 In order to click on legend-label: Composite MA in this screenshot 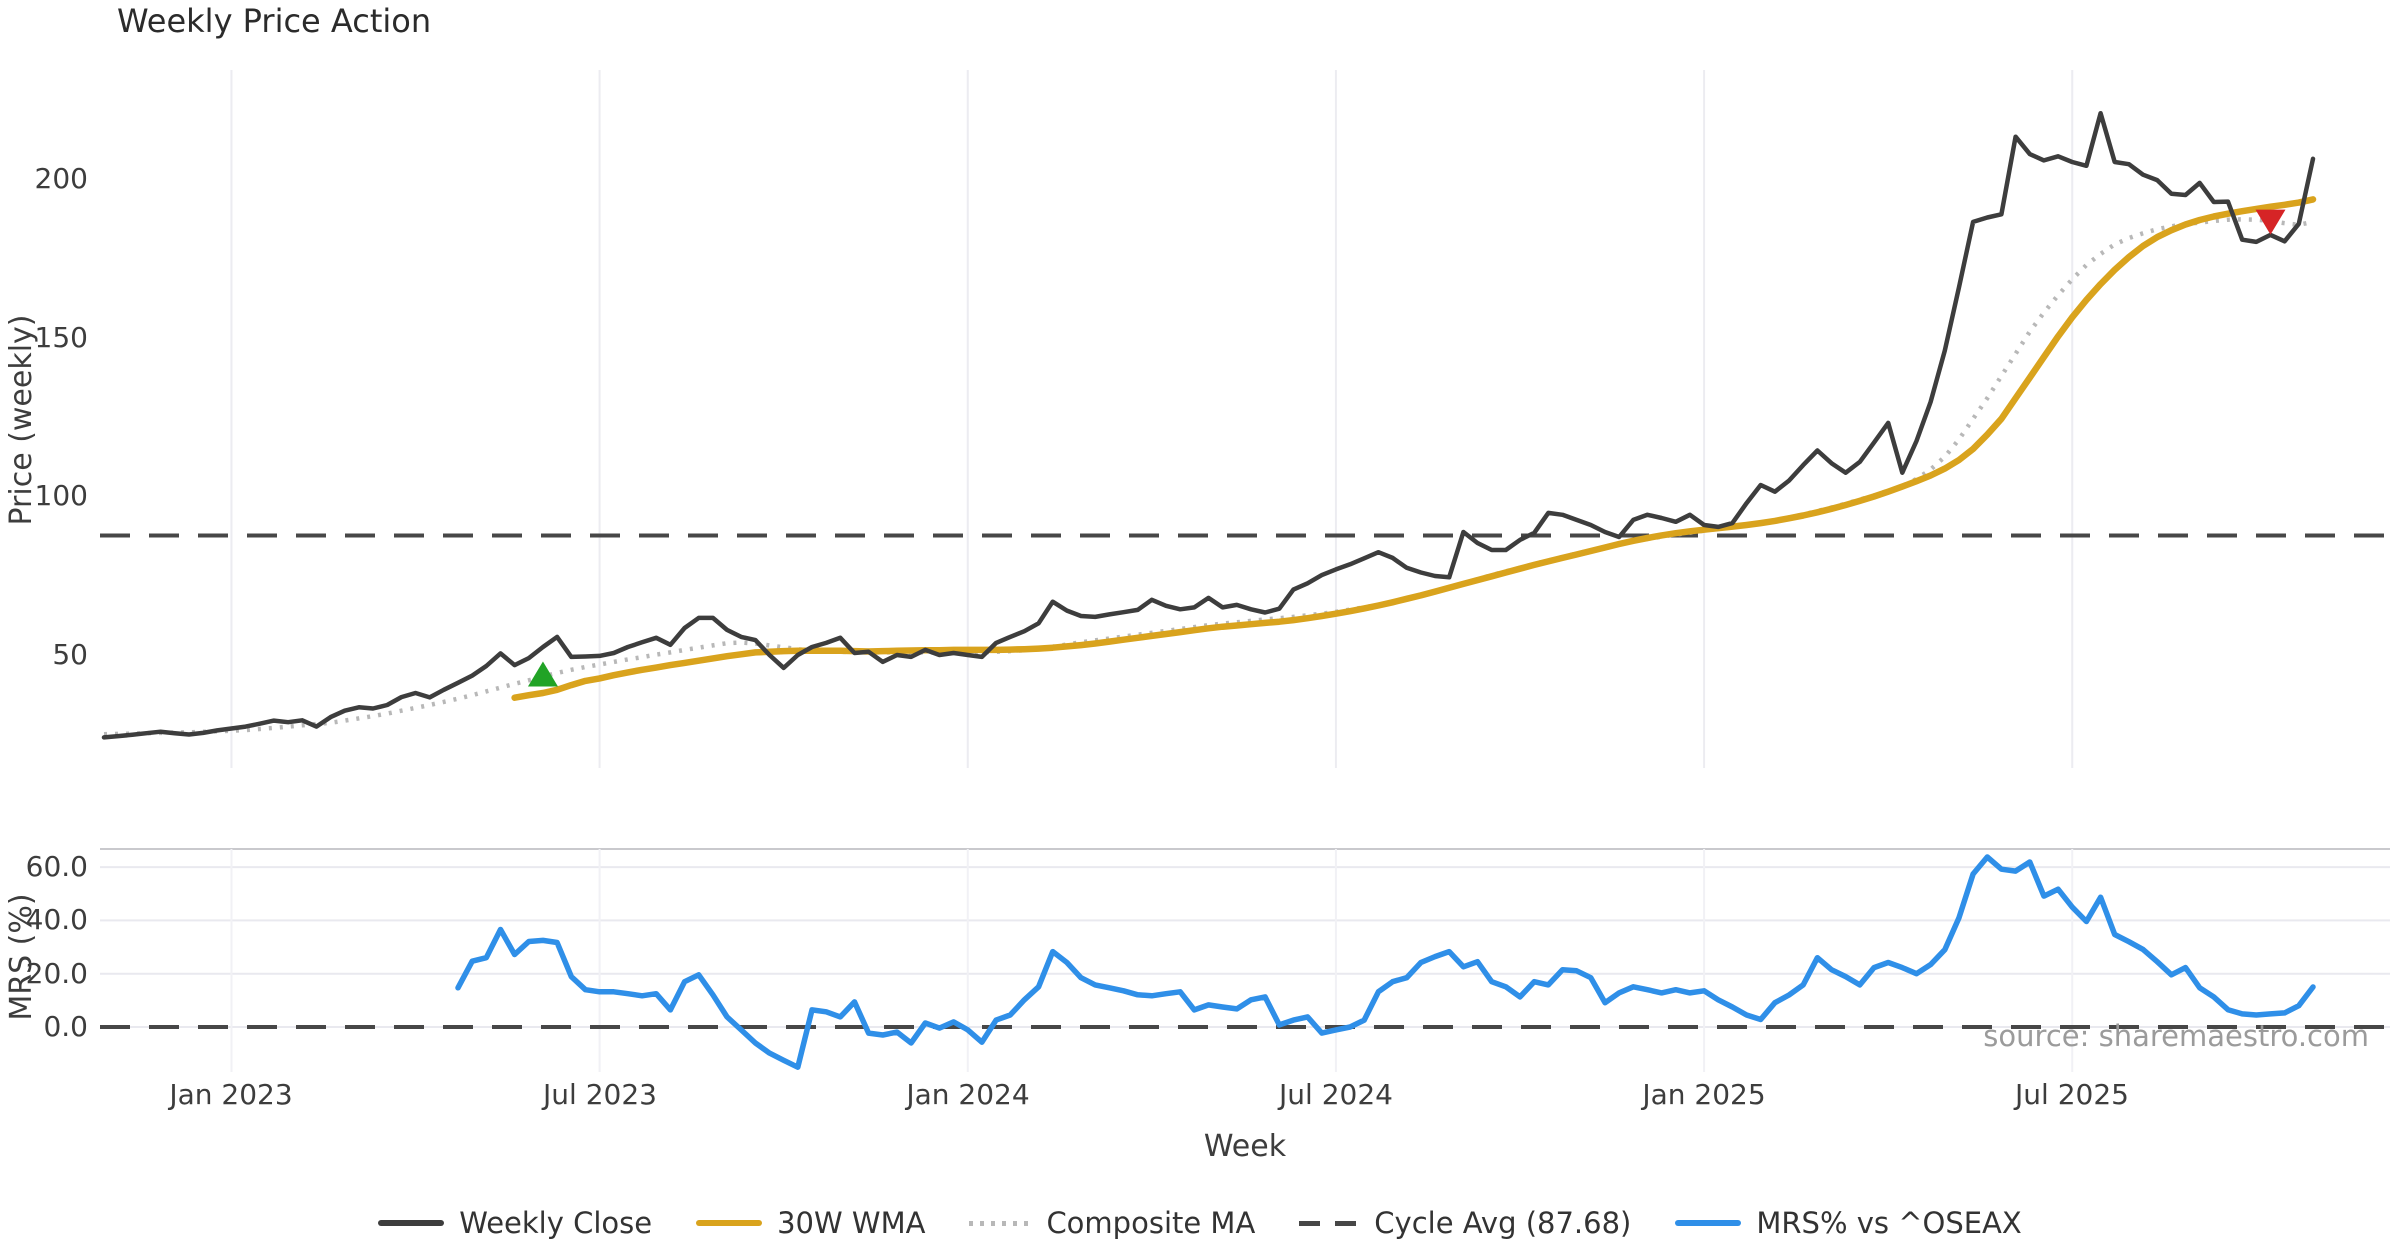, I will do `click(1151, 1223)`.